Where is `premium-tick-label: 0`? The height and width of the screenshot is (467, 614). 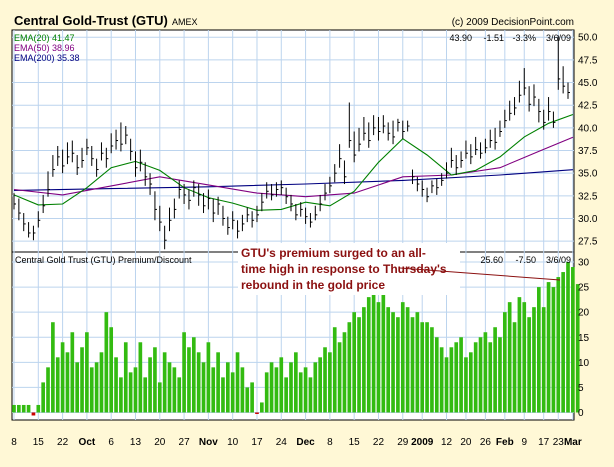
premium-tick-label: 0 is located at coordinates (581, 413).